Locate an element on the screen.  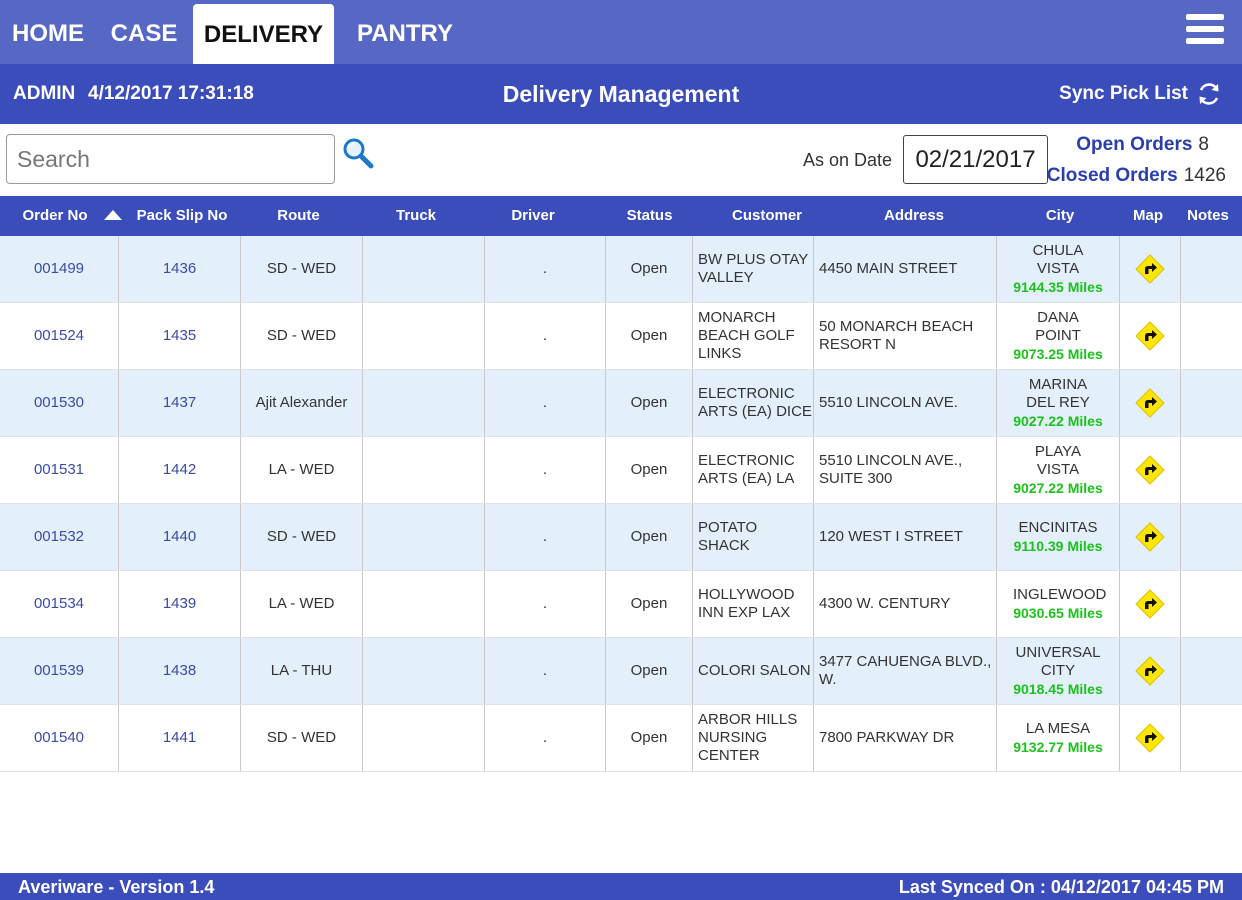
order-no-text: 001530 is located at coordinates (59, 402).